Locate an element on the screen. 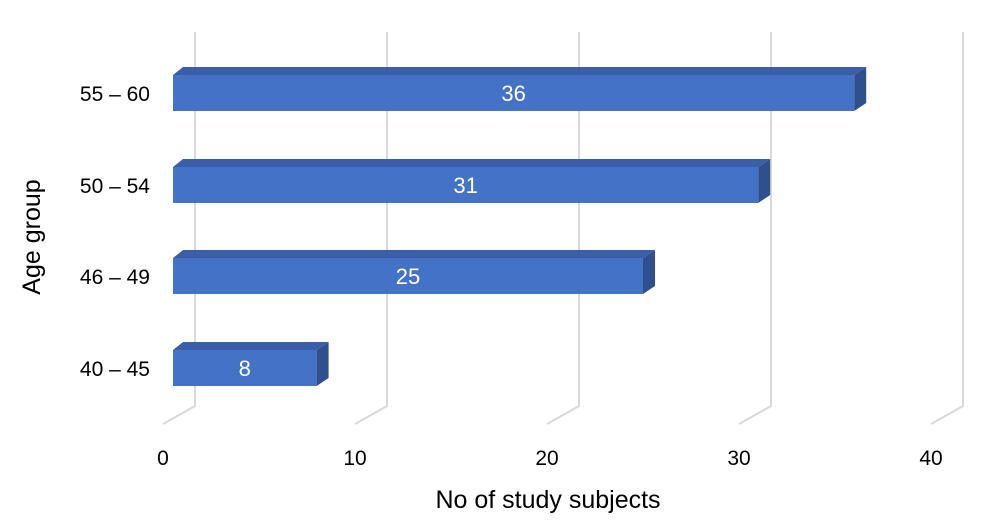 The image size is (1000, 532). bar-value-label: 31 is located at coordinates (465, 185).